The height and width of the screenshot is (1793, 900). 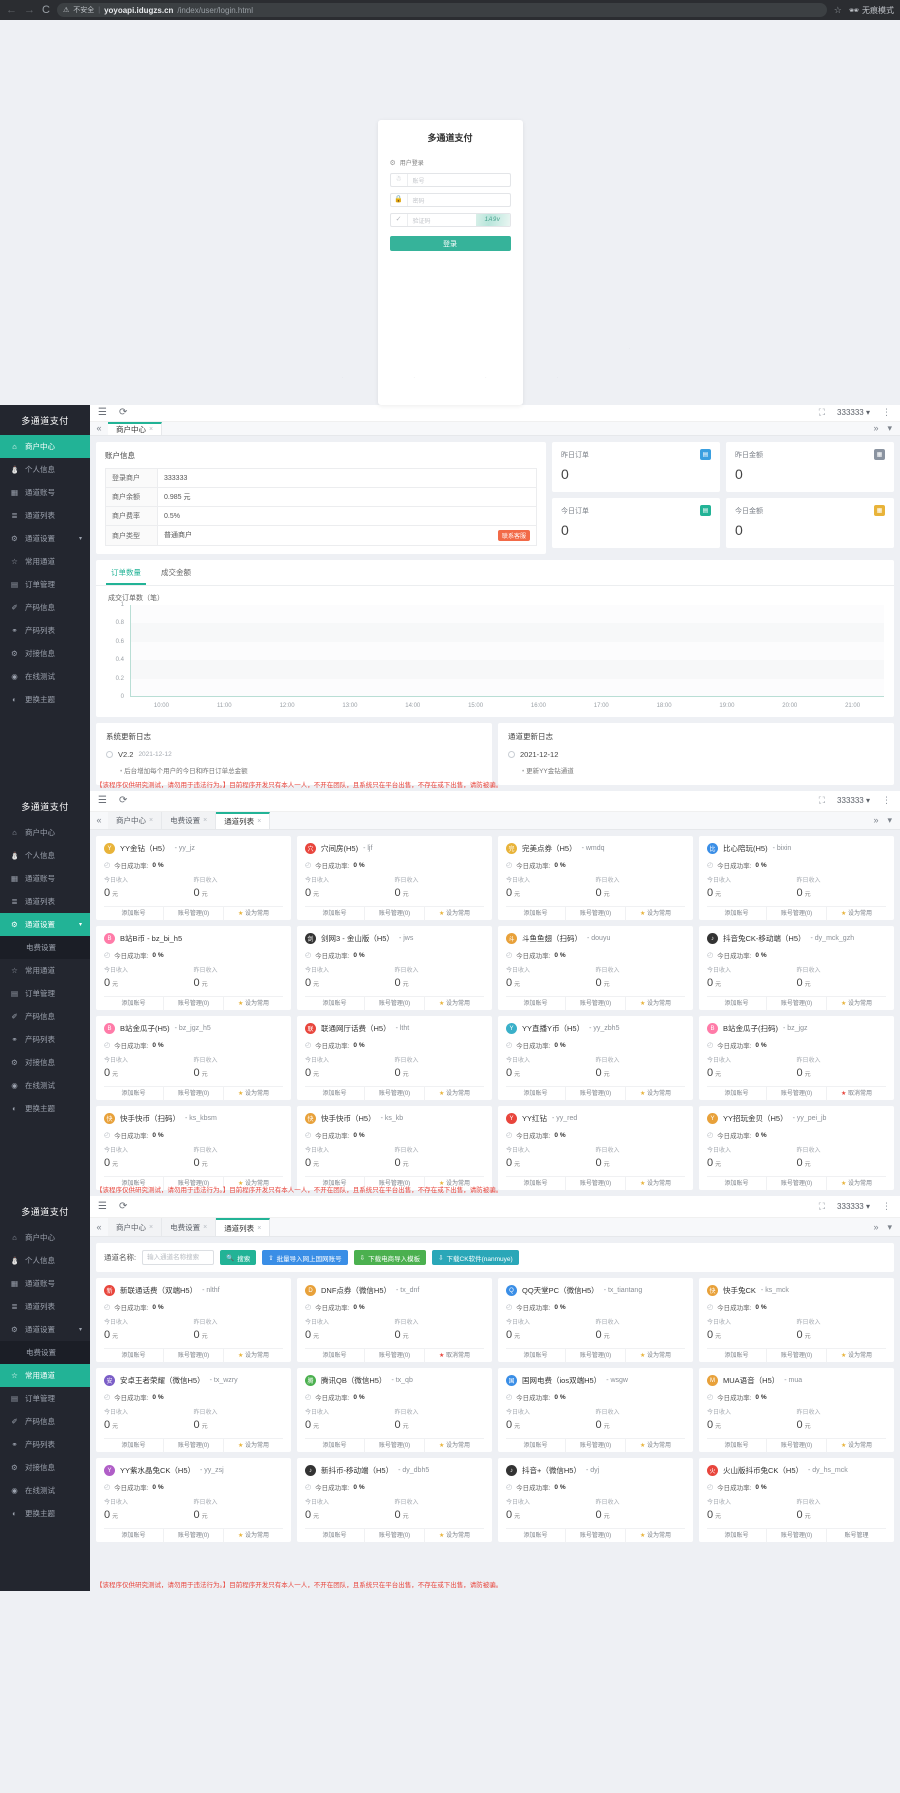 What do you see at coordinates (46, 9) in the screenshot?
I see `reload-icon: C` at bounding box center [46, 9].